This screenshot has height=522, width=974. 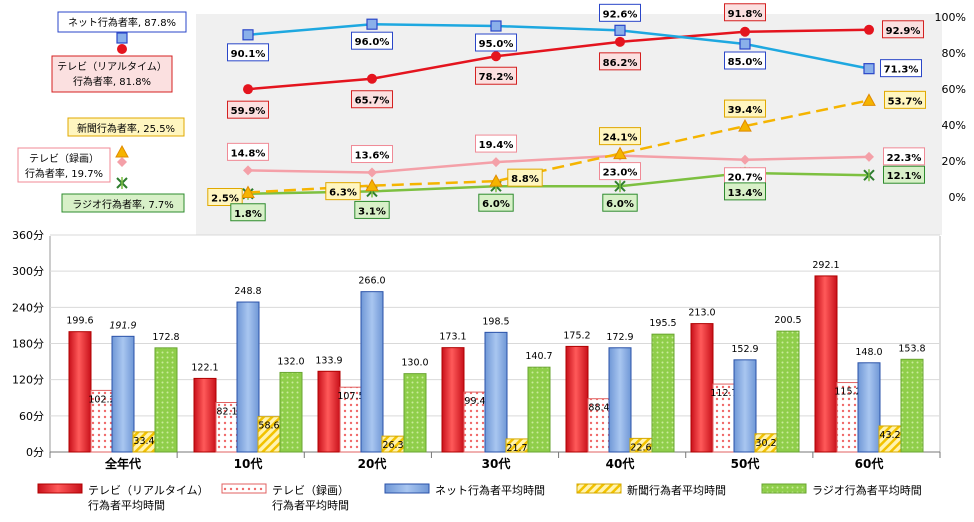 I want to click on x-tick-label: 全年代, so click(x=122, y=463).